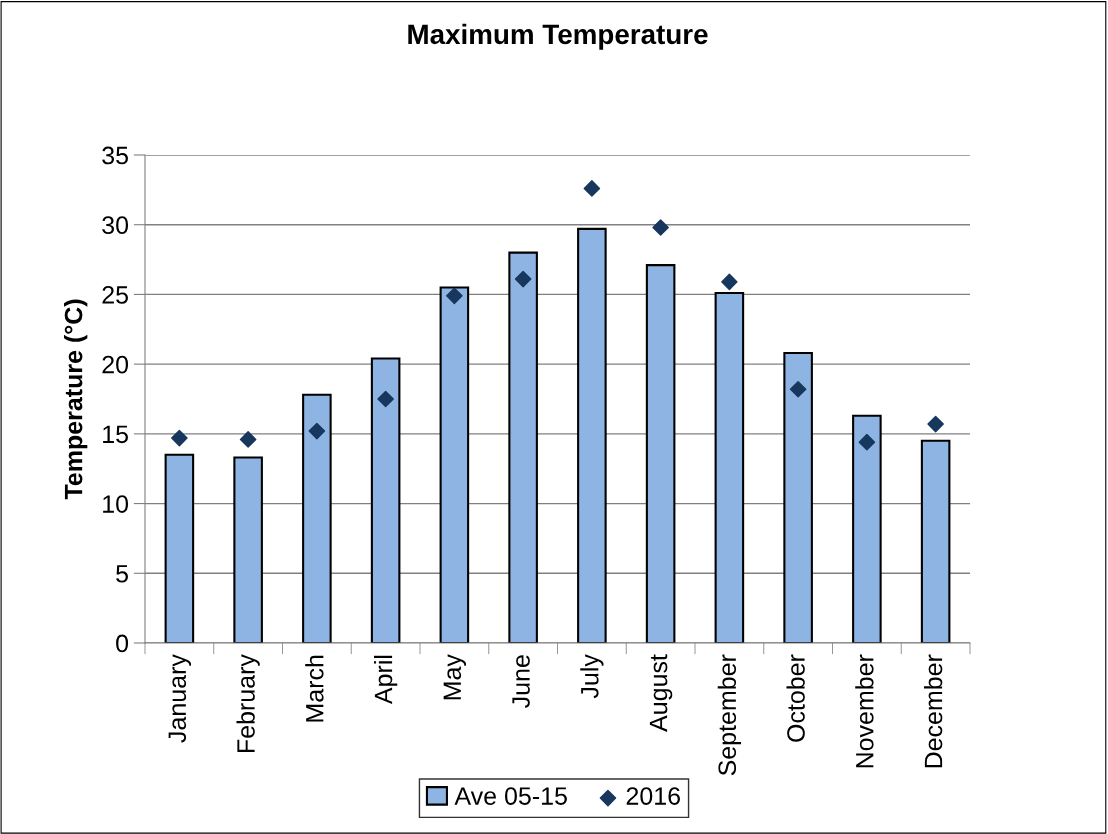 The width and height of the screenshot is (1108, 834). Describe the element at coordinates (729, 715) in the screenshot. I see `x-tick-label: September` at that location.